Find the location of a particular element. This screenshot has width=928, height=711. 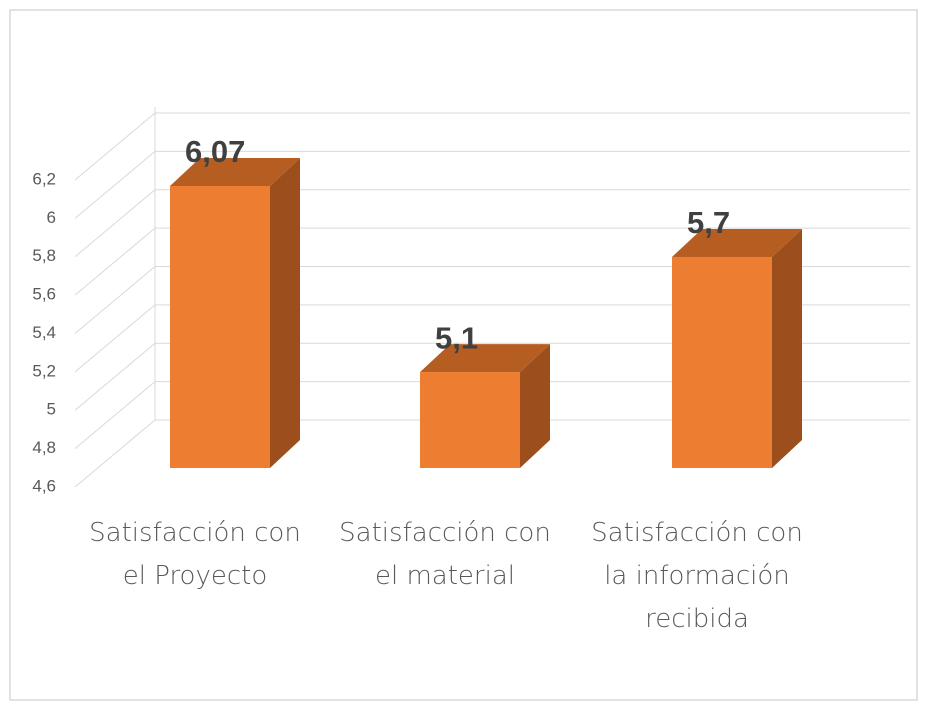

x-tick-label: Satisfacción con el Proyecto is located at coordinates (195, 554).